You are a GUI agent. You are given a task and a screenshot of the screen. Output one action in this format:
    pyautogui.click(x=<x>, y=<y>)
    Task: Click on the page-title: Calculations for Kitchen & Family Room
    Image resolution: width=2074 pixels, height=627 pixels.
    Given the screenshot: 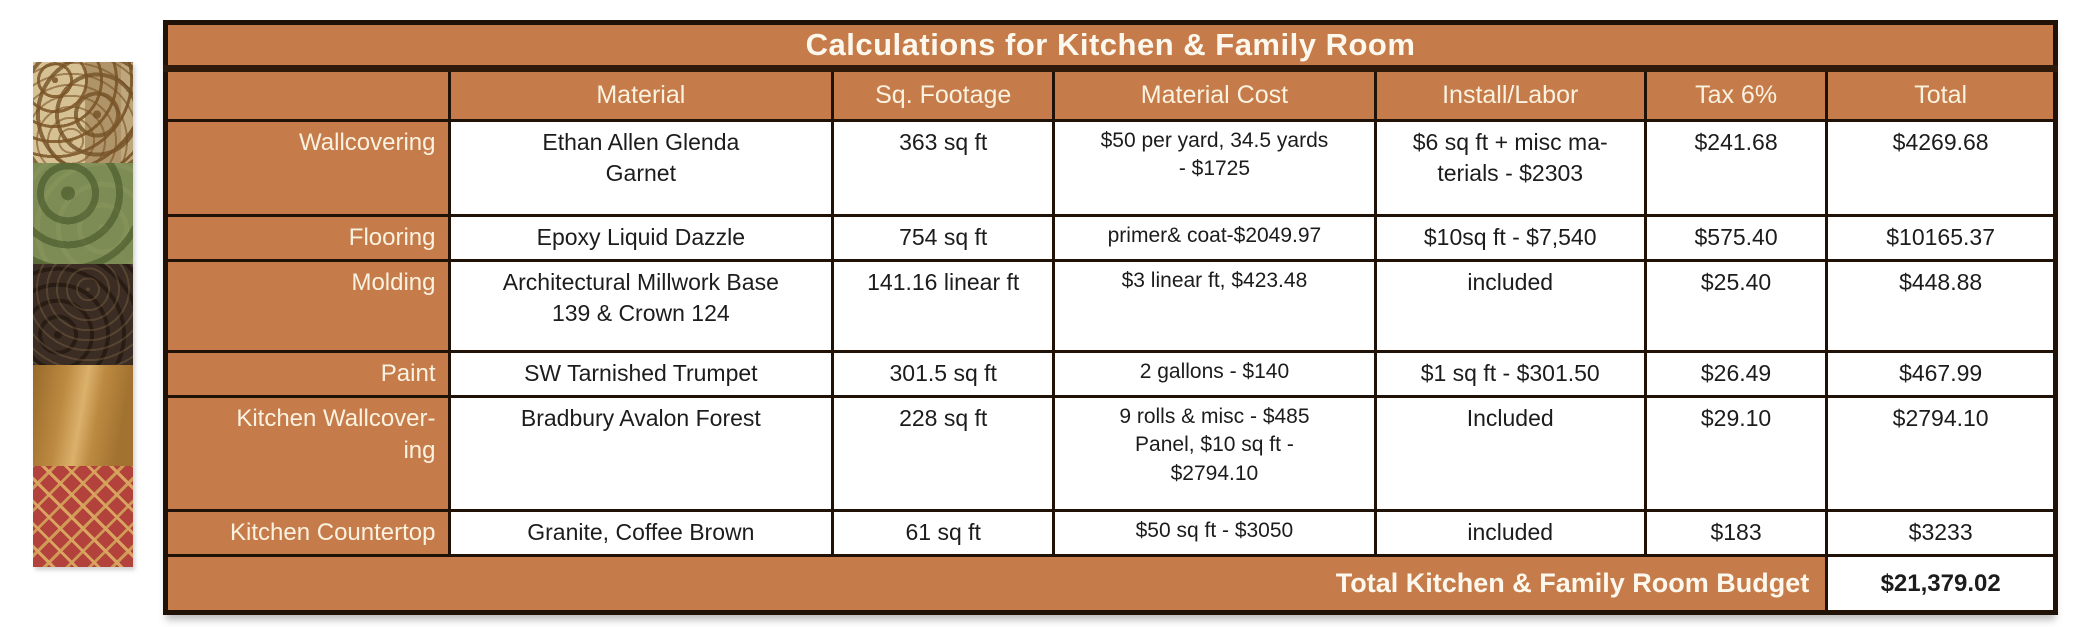 What is the action you would take?
    pyautogui.click(x=1110, y=46)
    